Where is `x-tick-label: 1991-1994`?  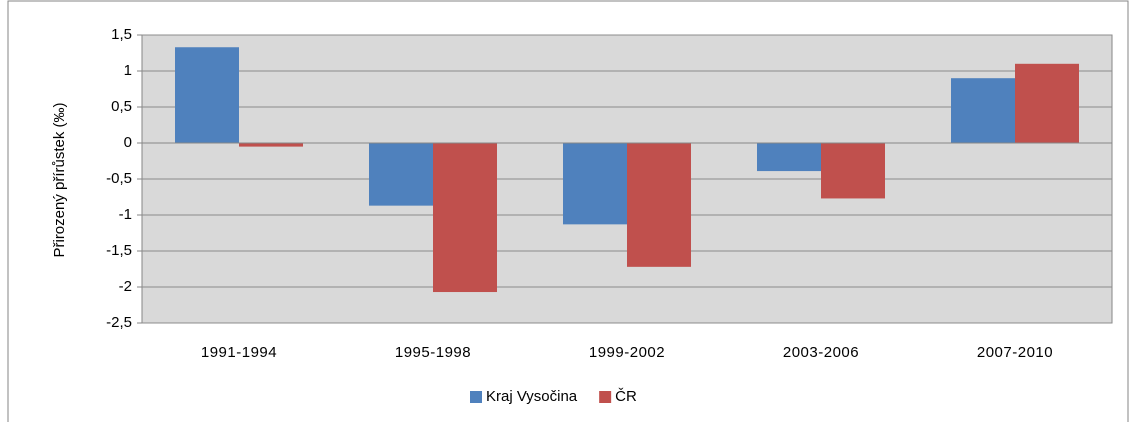
x-tick-label: 1991-1994 is located at coordinates (239, 352).